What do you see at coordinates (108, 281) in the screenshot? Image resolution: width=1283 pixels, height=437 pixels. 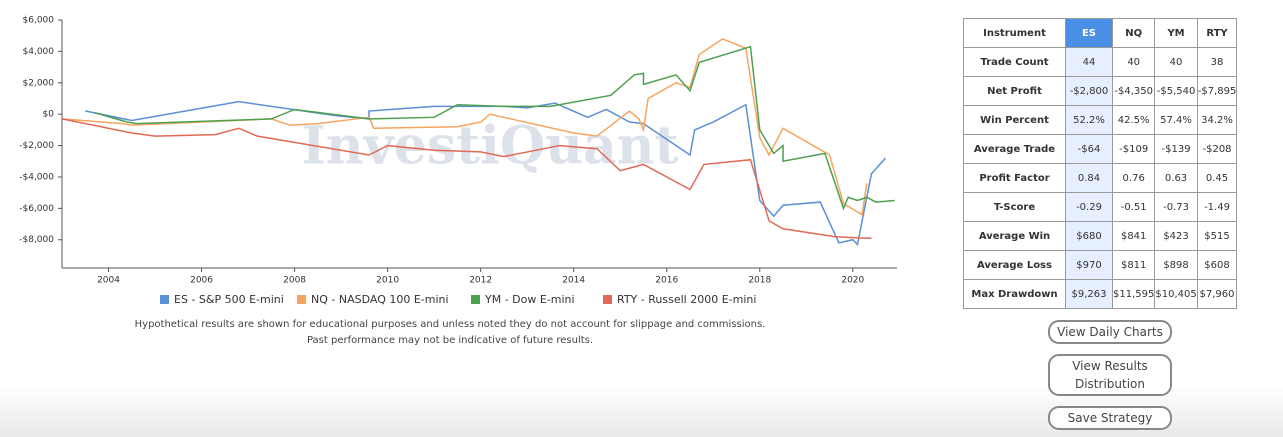 I see `x-tick-label: 2004` at bounding box center [108, 281].